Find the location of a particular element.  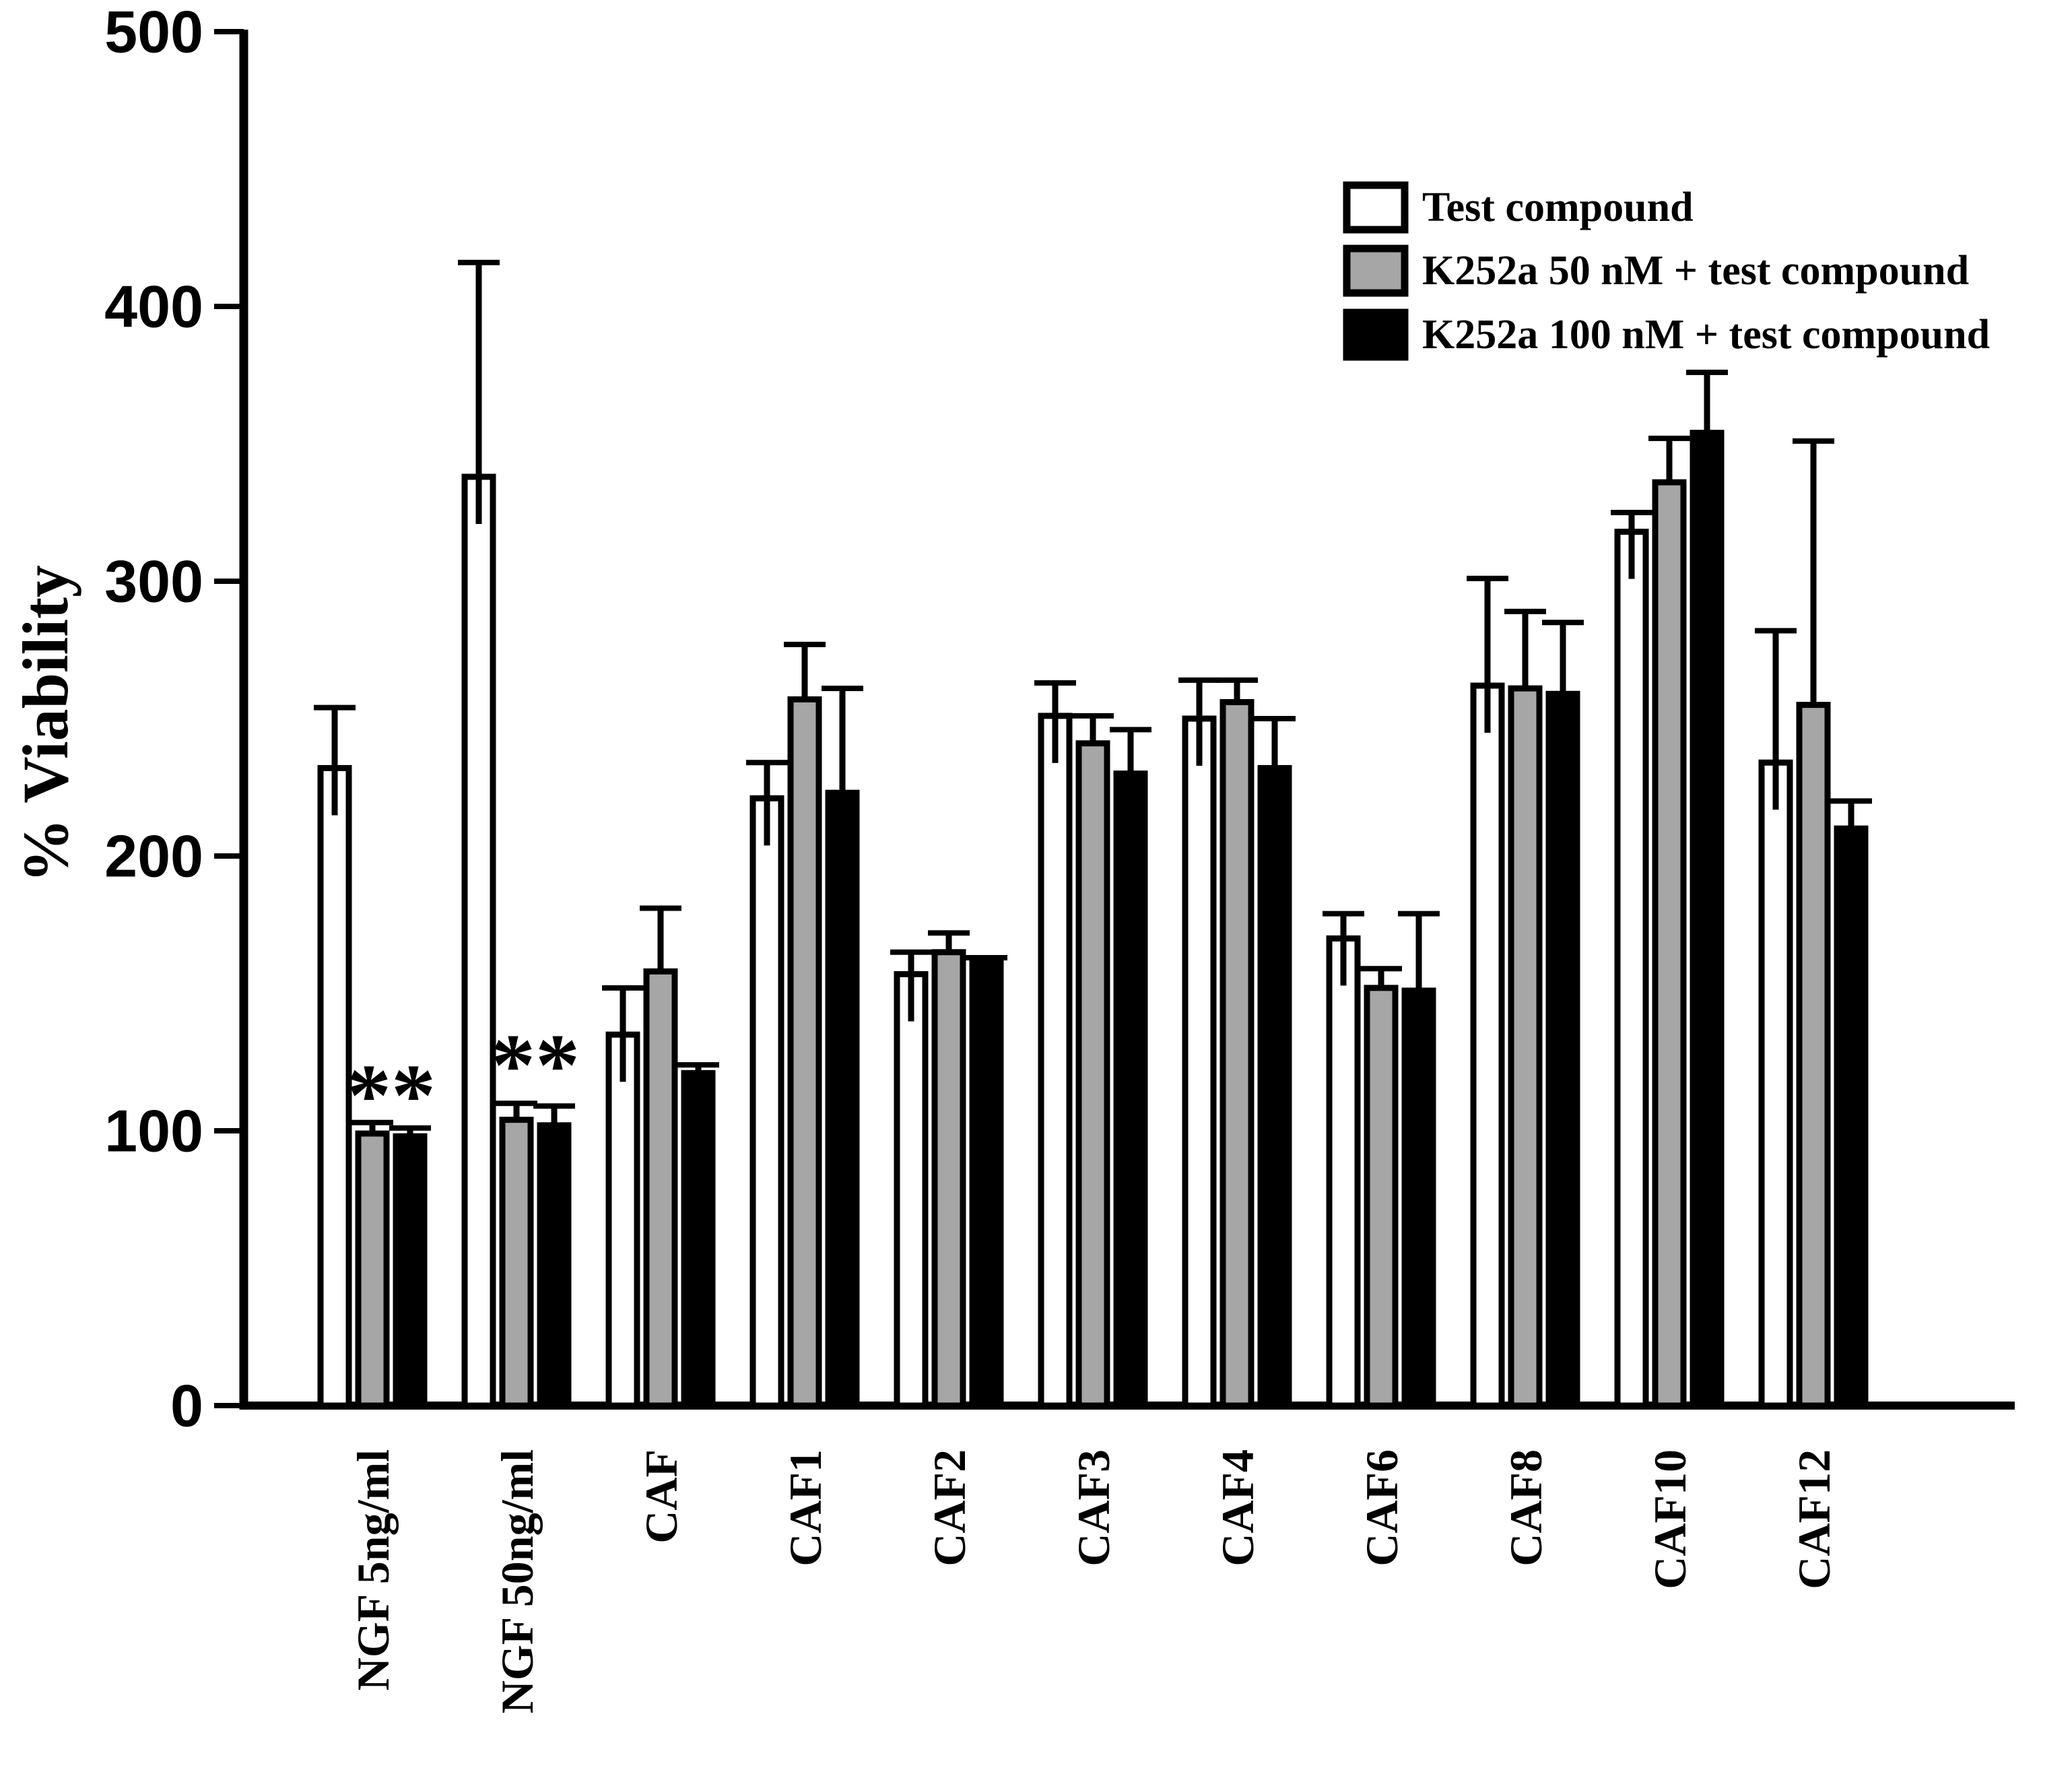

legend-label: K252a 50 nM + test compound is located at coordinates (1695, 271).